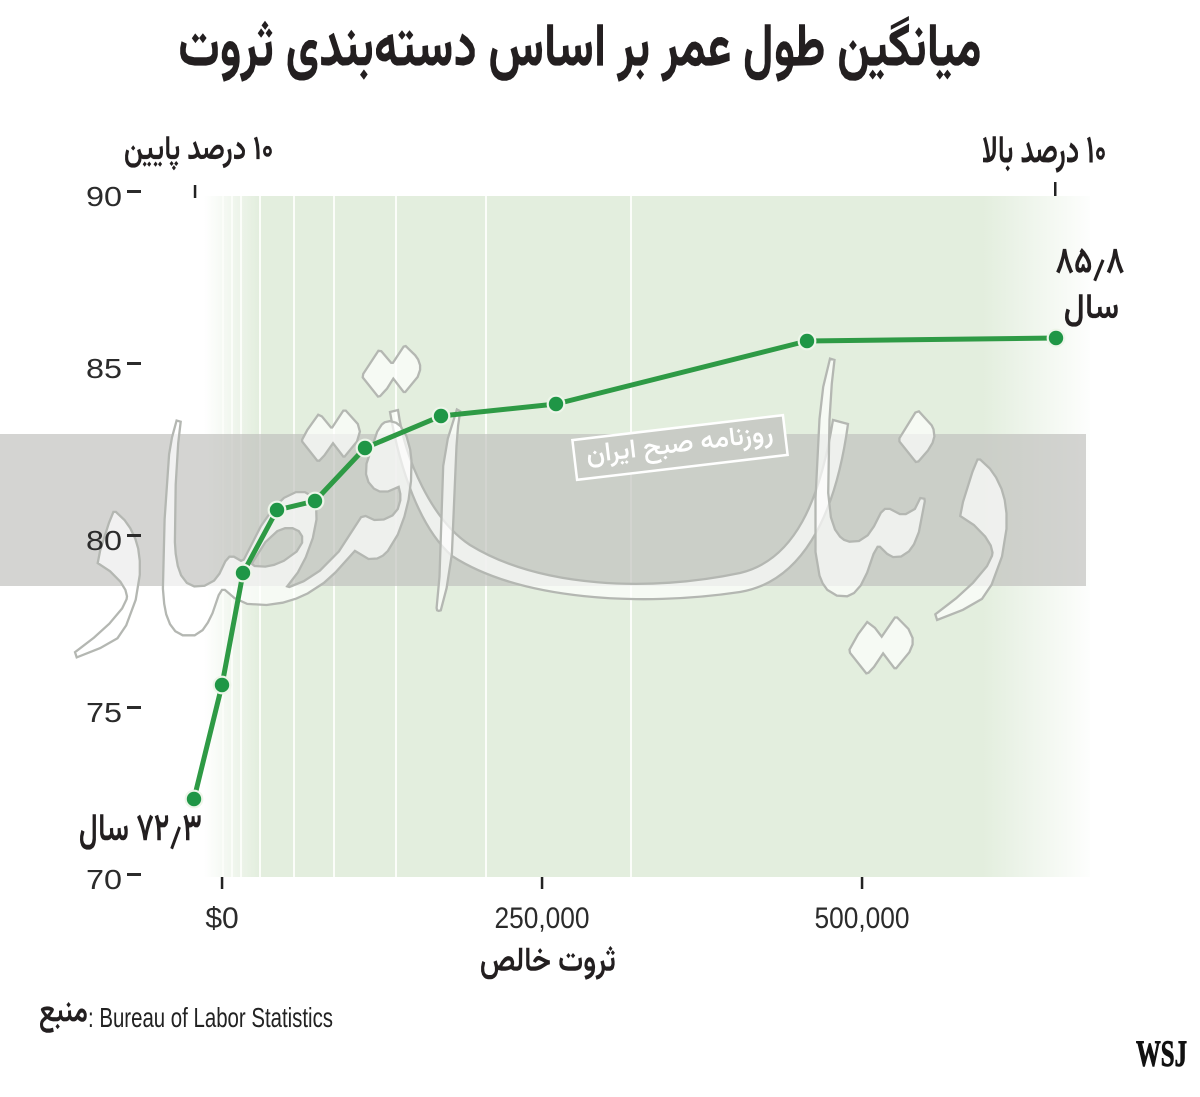 This screenshot has width=1200, height=1097. I want to click on svg-text: 500,000, so click(862, 918).